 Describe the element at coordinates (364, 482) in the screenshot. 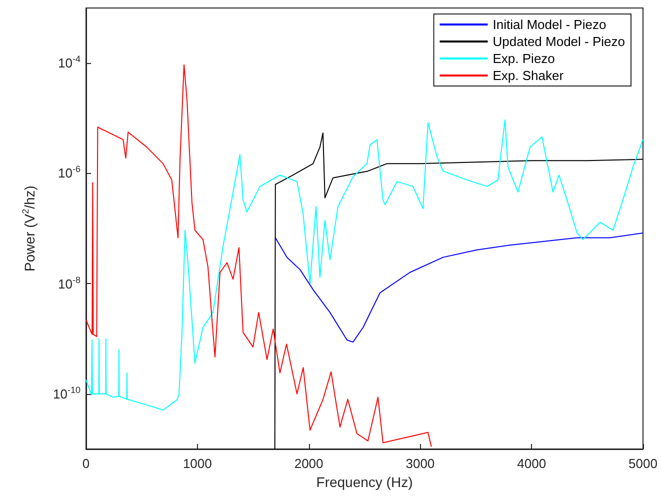

I see `x-axis-title: Frequency (Hz)` at that location.